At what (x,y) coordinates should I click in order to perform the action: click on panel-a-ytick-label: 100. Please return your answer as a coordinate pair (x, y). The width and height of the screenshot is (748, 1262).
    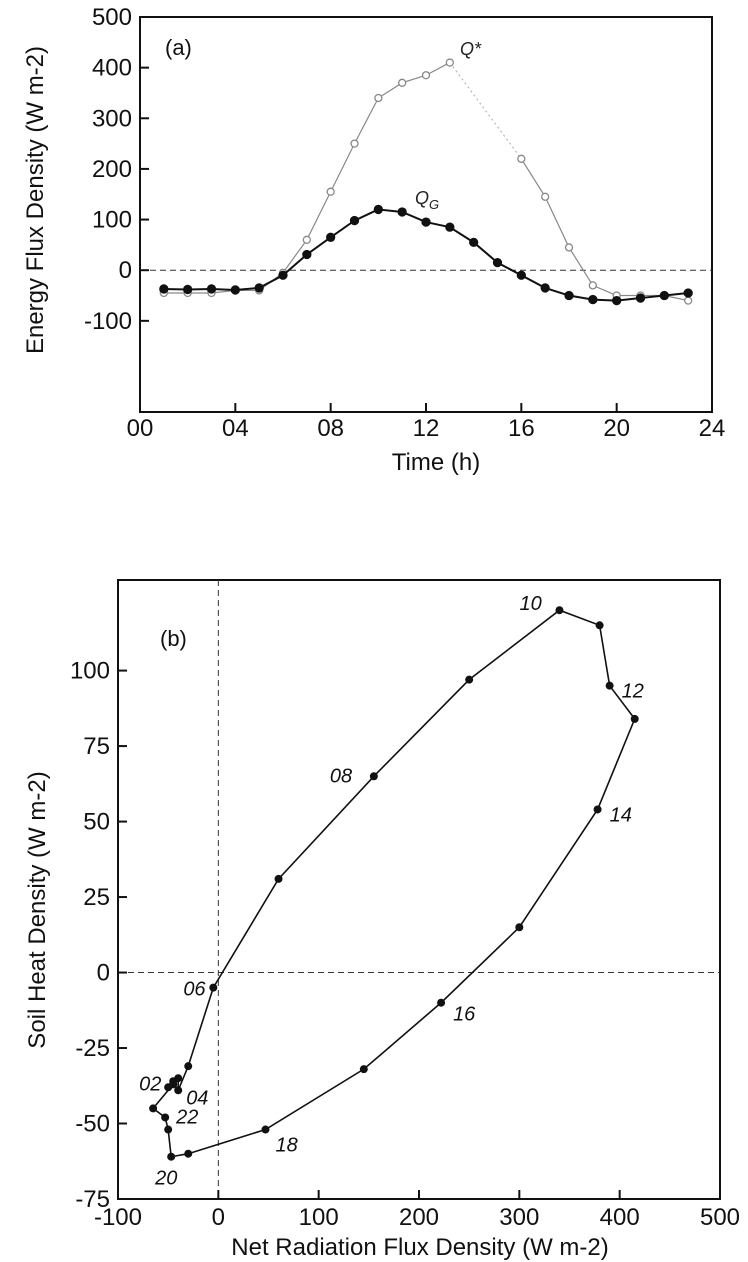
    Looking at the image, I should click on (112, 220).